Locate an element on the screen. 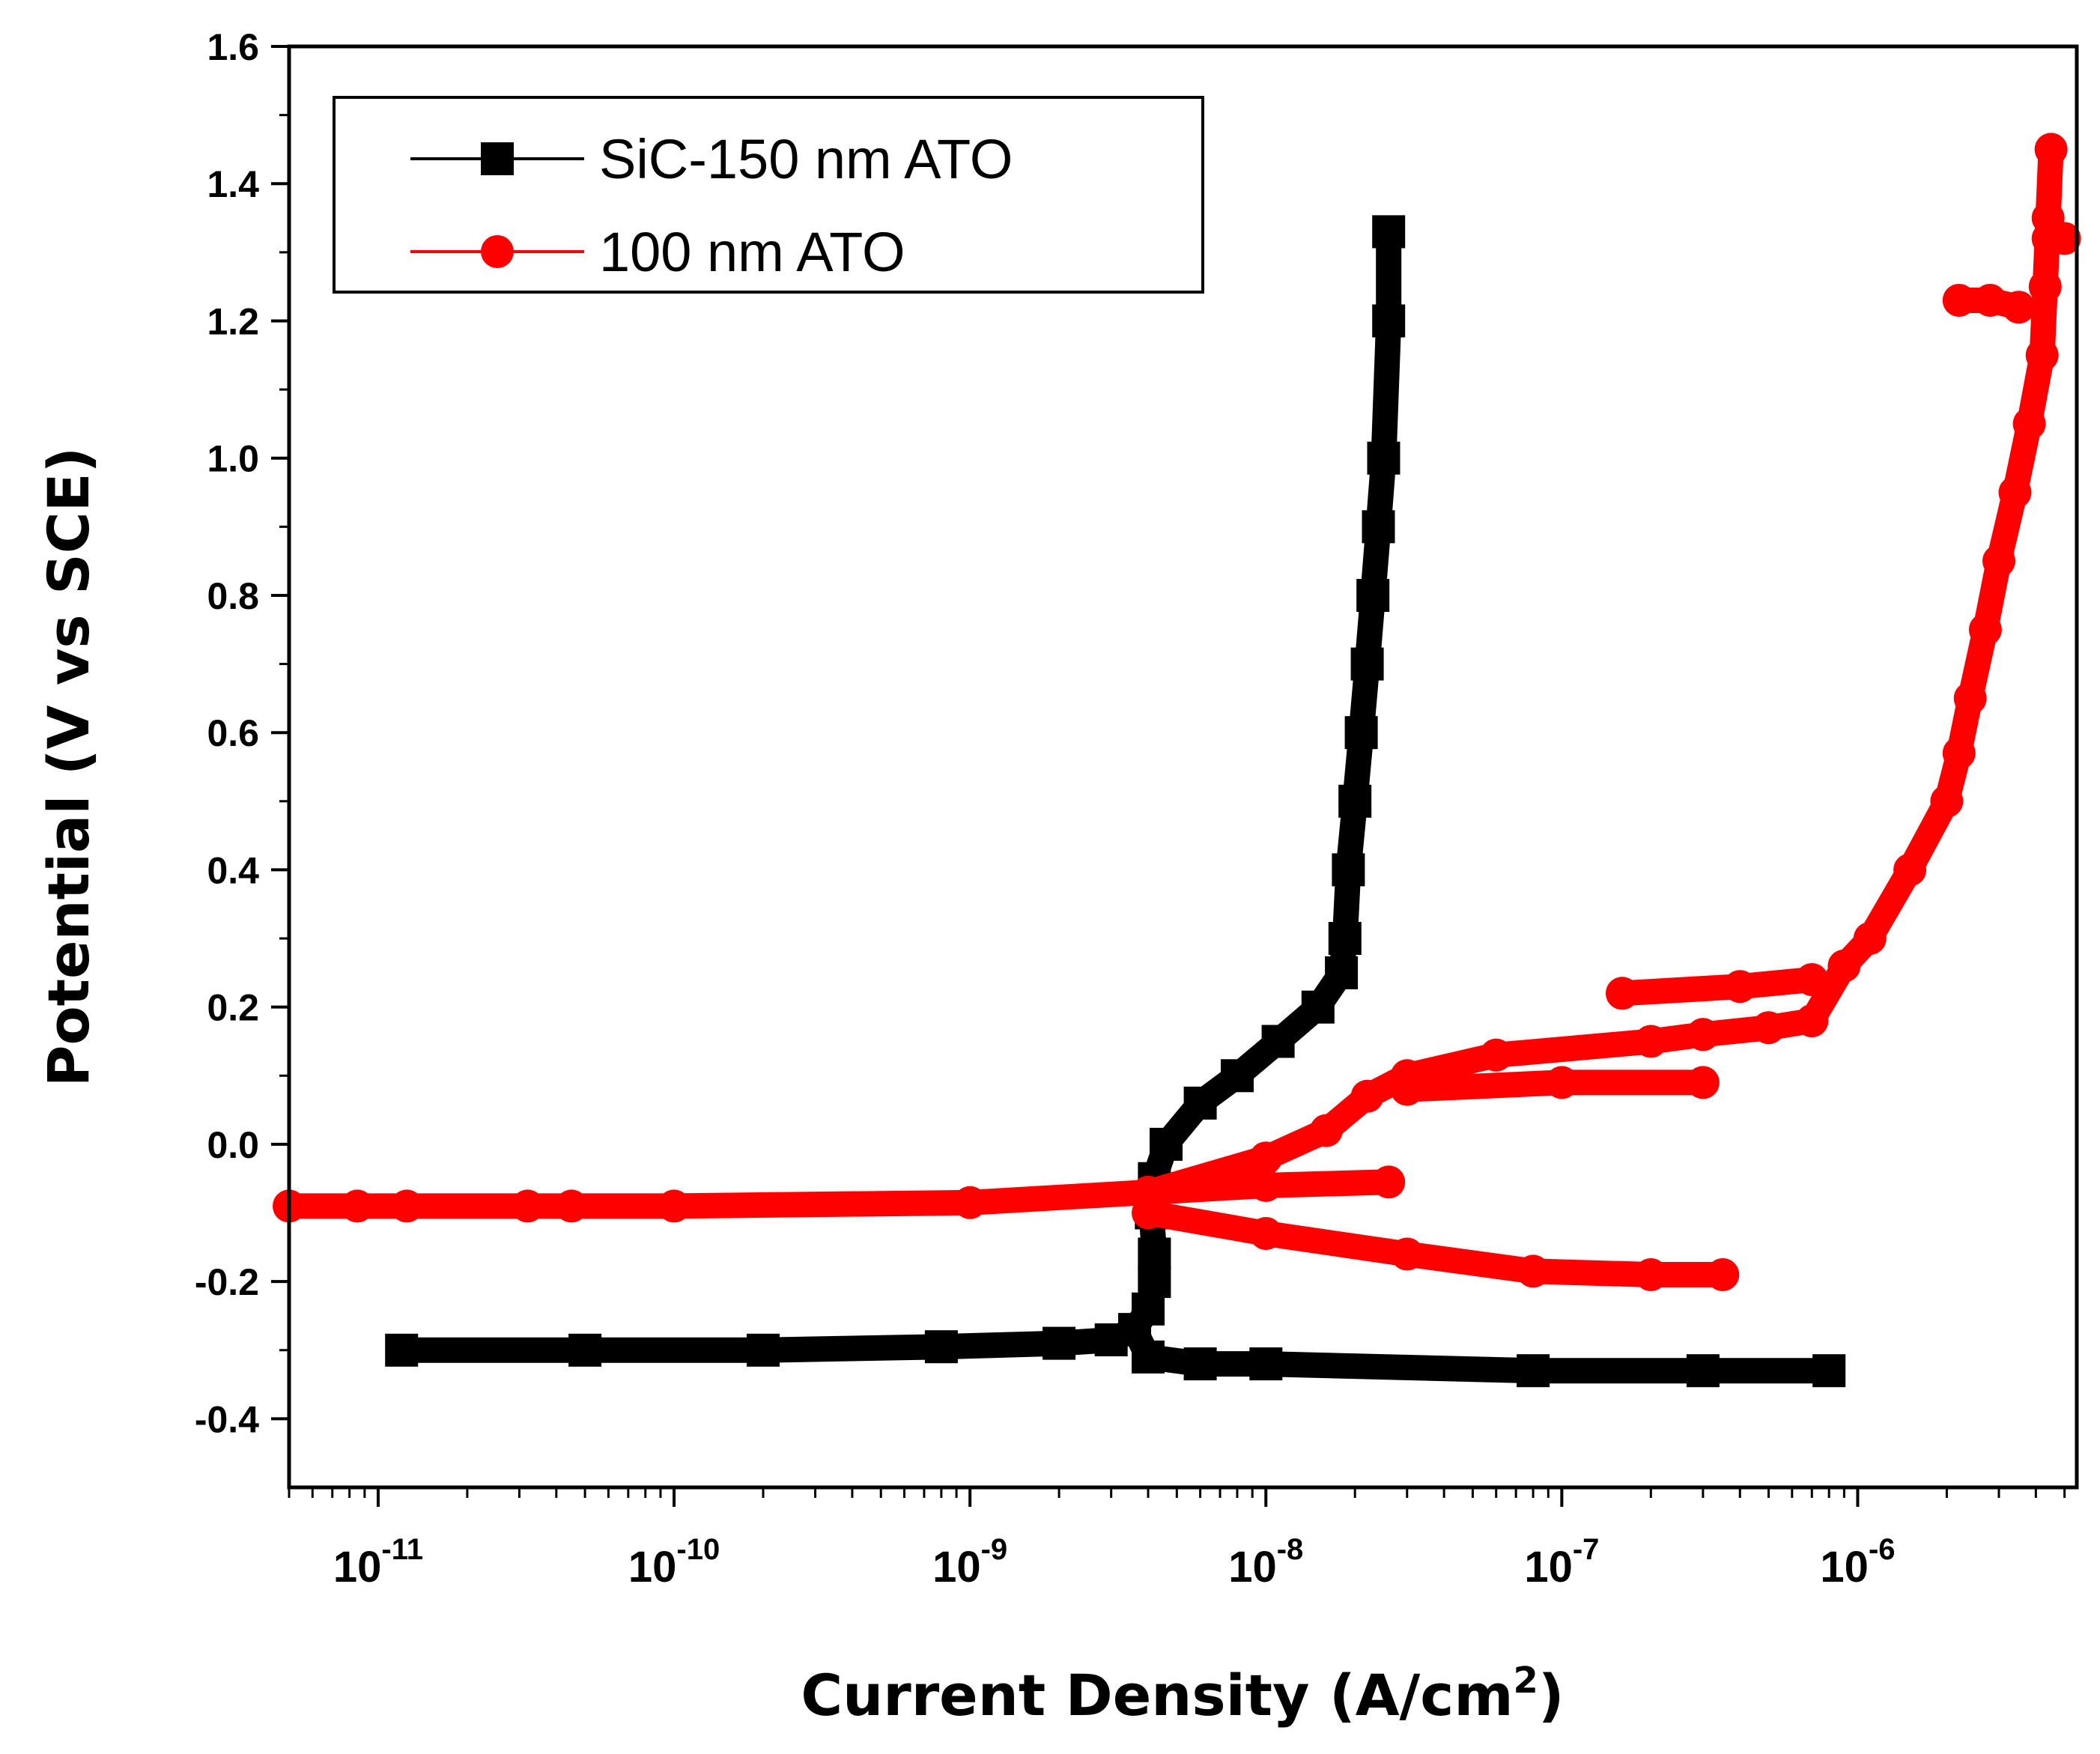 This screenshot has width=2100, height=1754. y-tick-label: 1.6 is located at coordinates (233, 47).